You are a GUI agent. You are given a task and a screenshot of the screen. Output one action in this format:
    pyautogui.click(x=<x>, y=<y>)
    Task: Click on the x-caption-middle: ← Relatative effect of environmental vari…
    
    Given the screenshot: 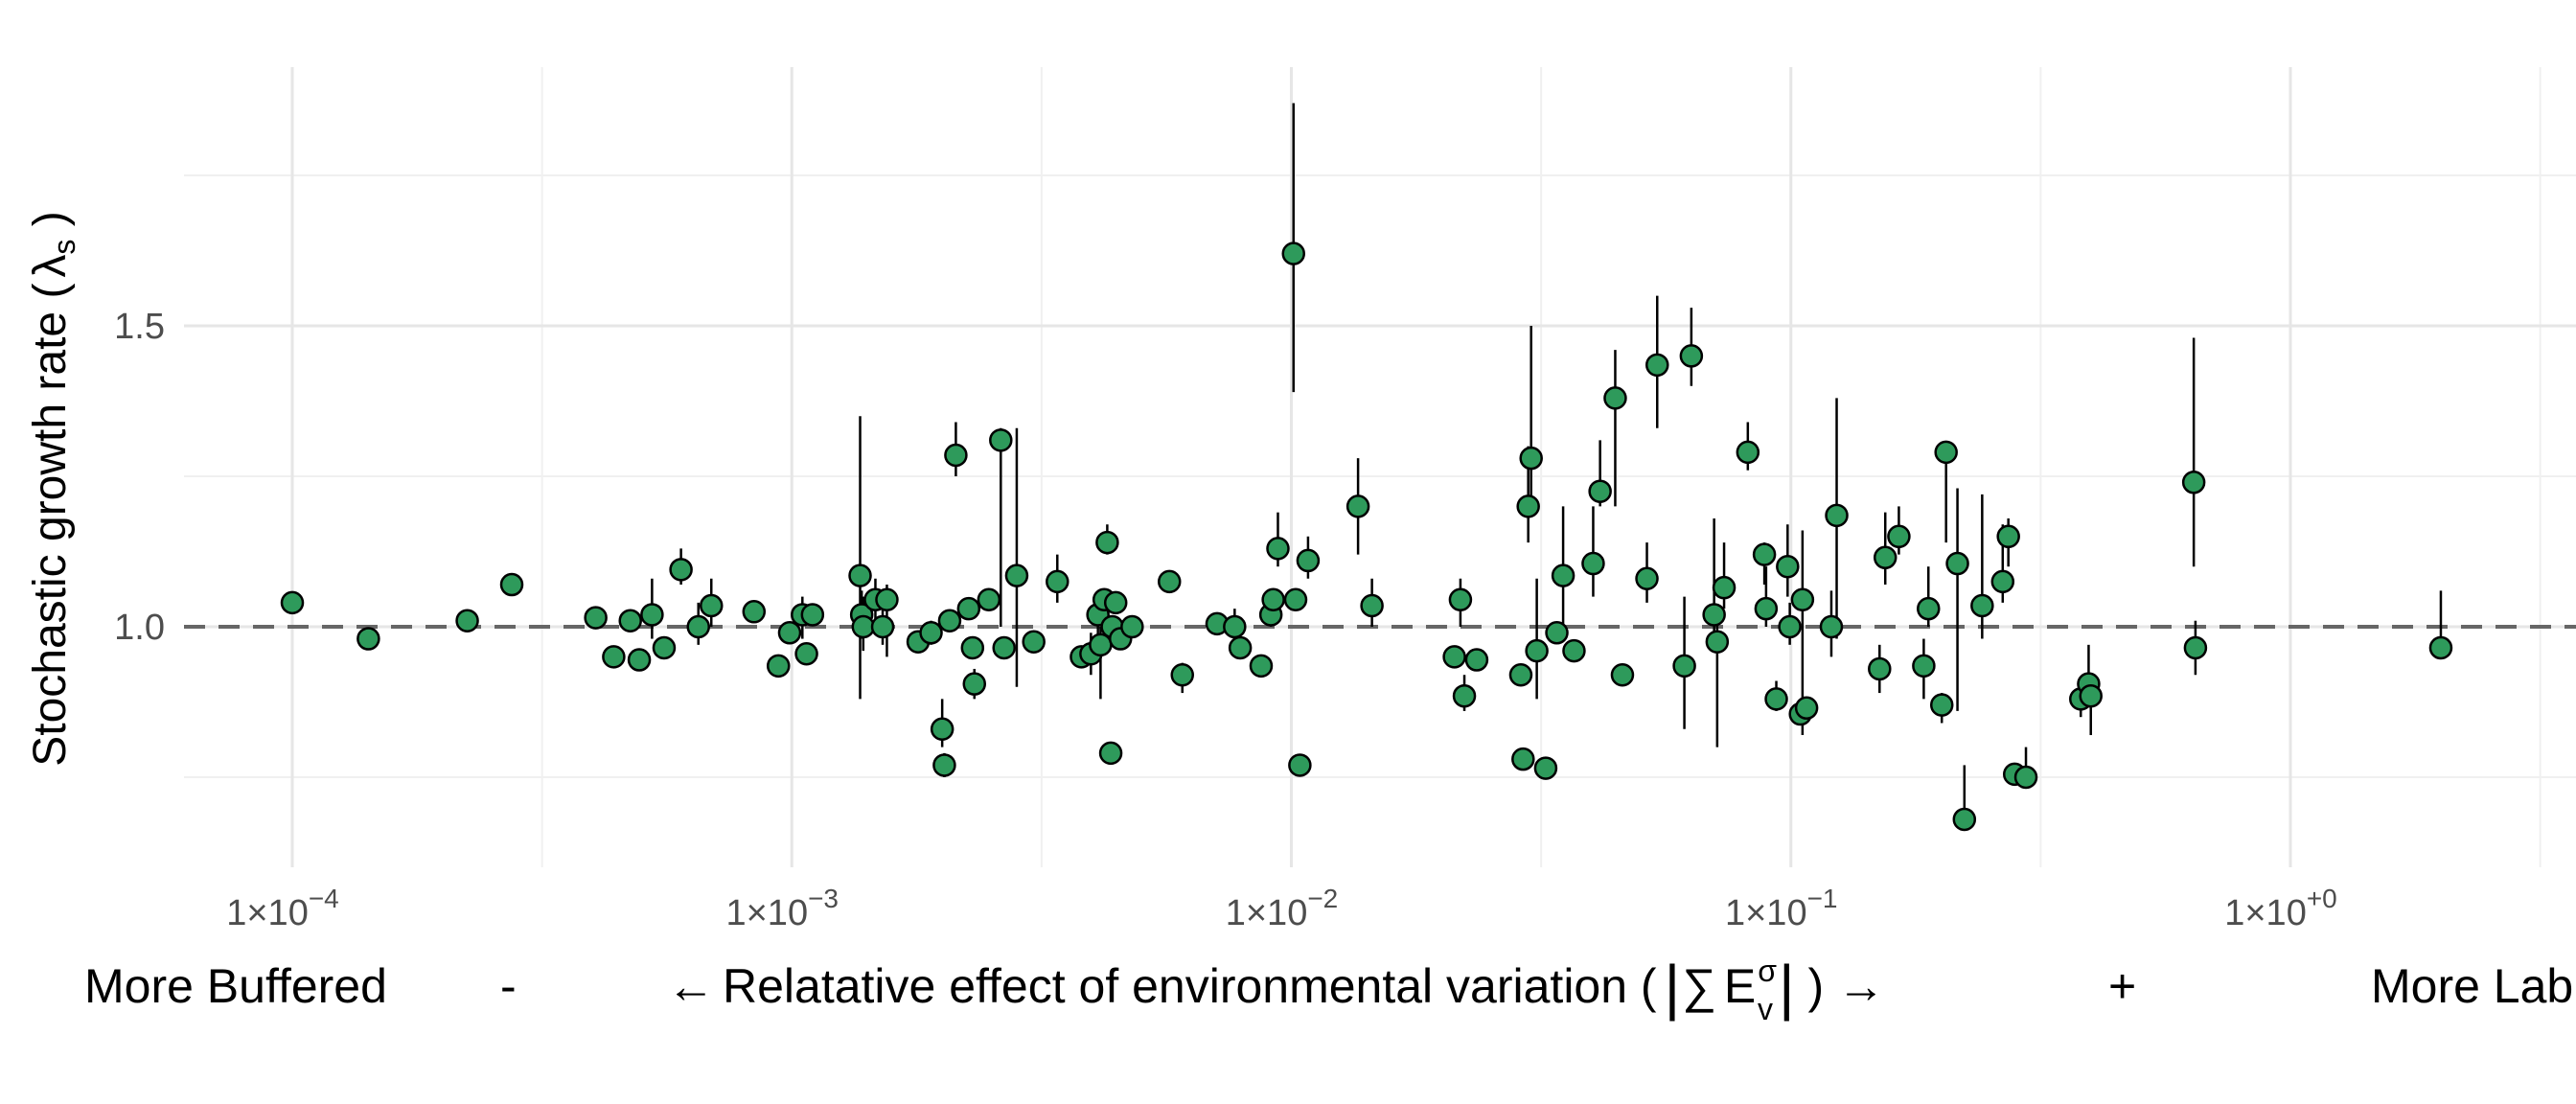 What is the action you would take?
    pyautogui.click(x=1276, y=989)
    